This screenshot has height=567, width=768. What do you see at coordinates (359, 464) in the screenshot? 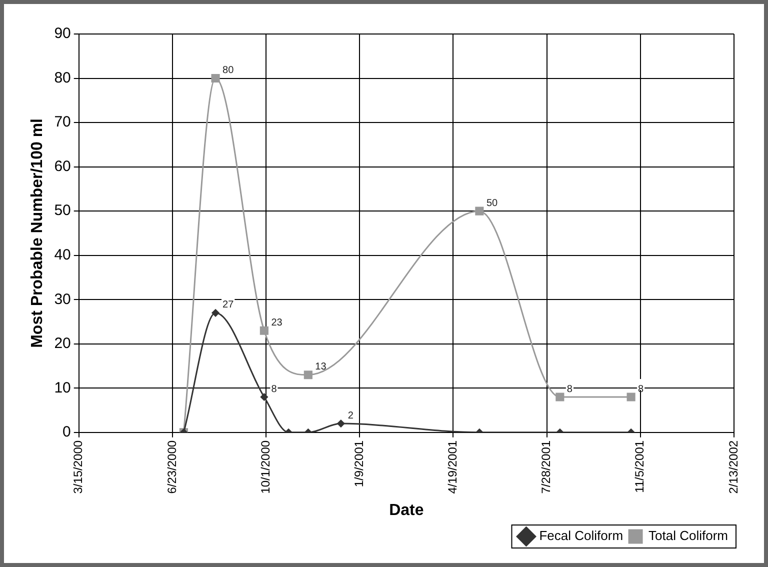
I see `x-tick-label: 1/9/2001` at bounding box center [359, 464].